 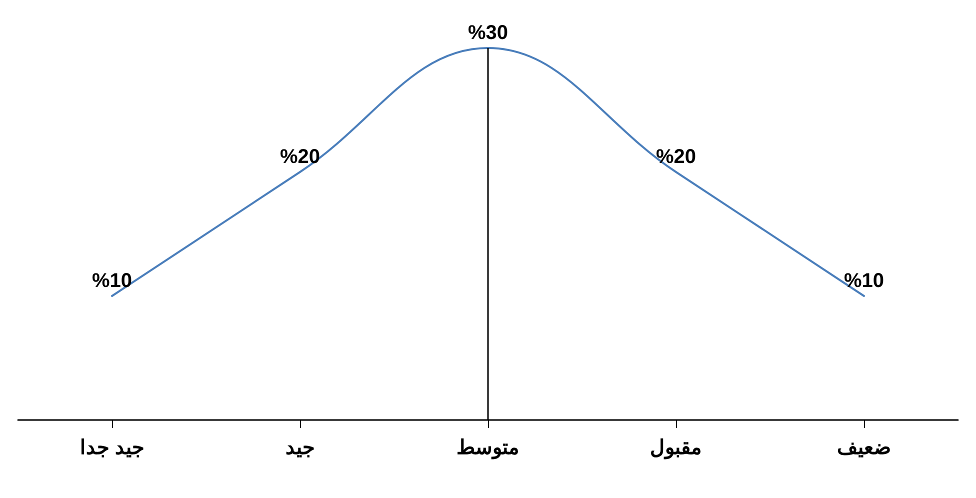 I want to click on x-tick-label: جيد, so click(x=300, y=448).